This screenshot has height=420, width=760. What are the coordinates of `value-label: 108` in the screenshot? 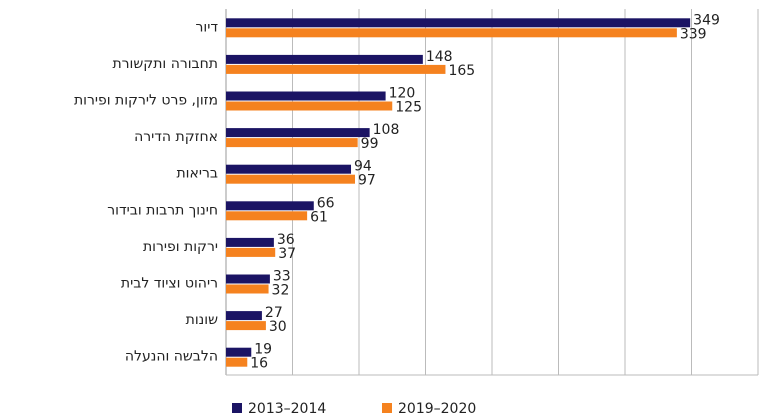 It's located at (386, 130).